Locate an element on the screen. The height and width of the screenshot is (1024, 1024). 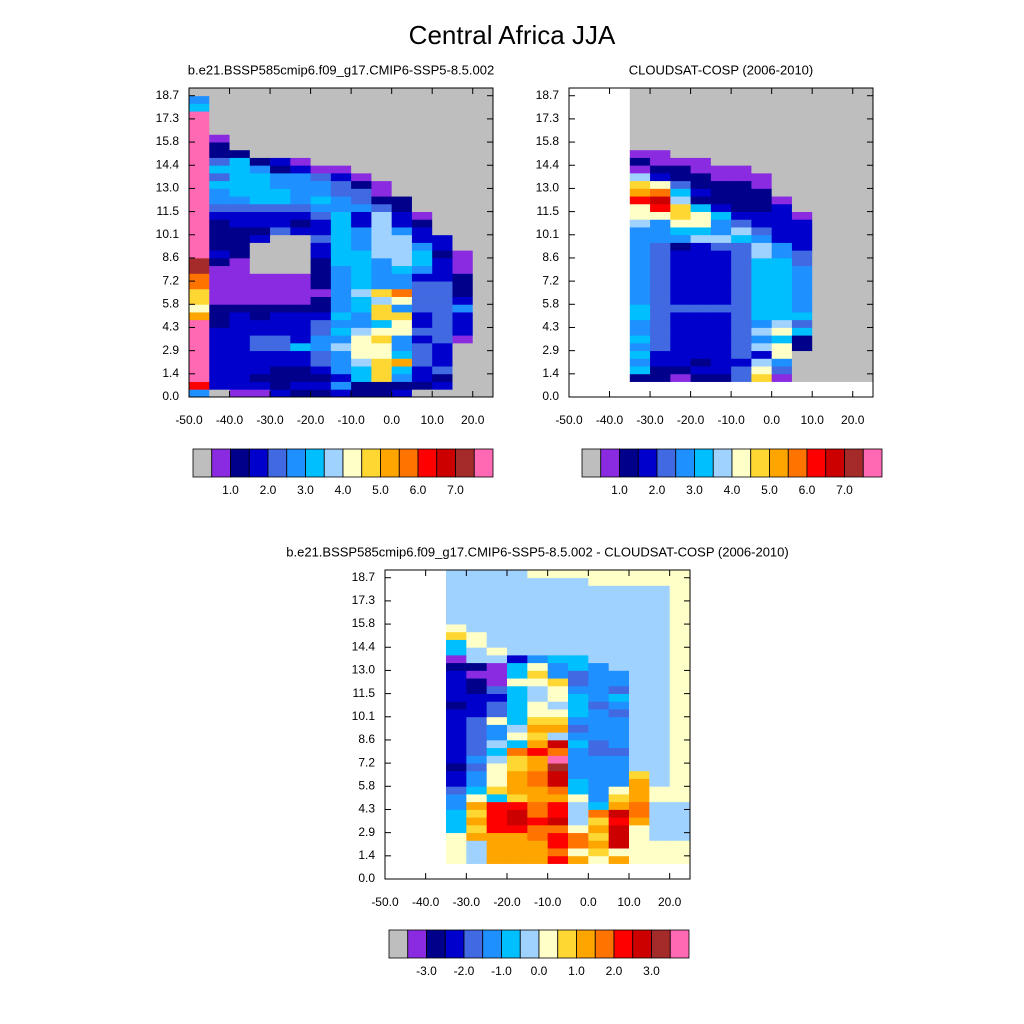
colorbar-label: 1.0 is located at coordinates (576, 971).